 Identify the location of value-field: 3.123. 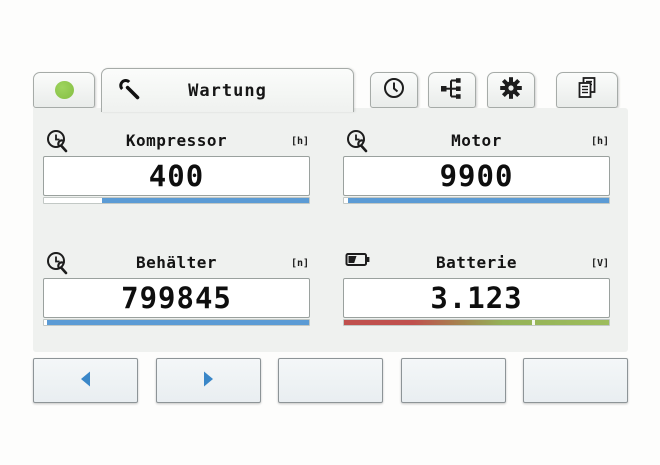
(476, 298).